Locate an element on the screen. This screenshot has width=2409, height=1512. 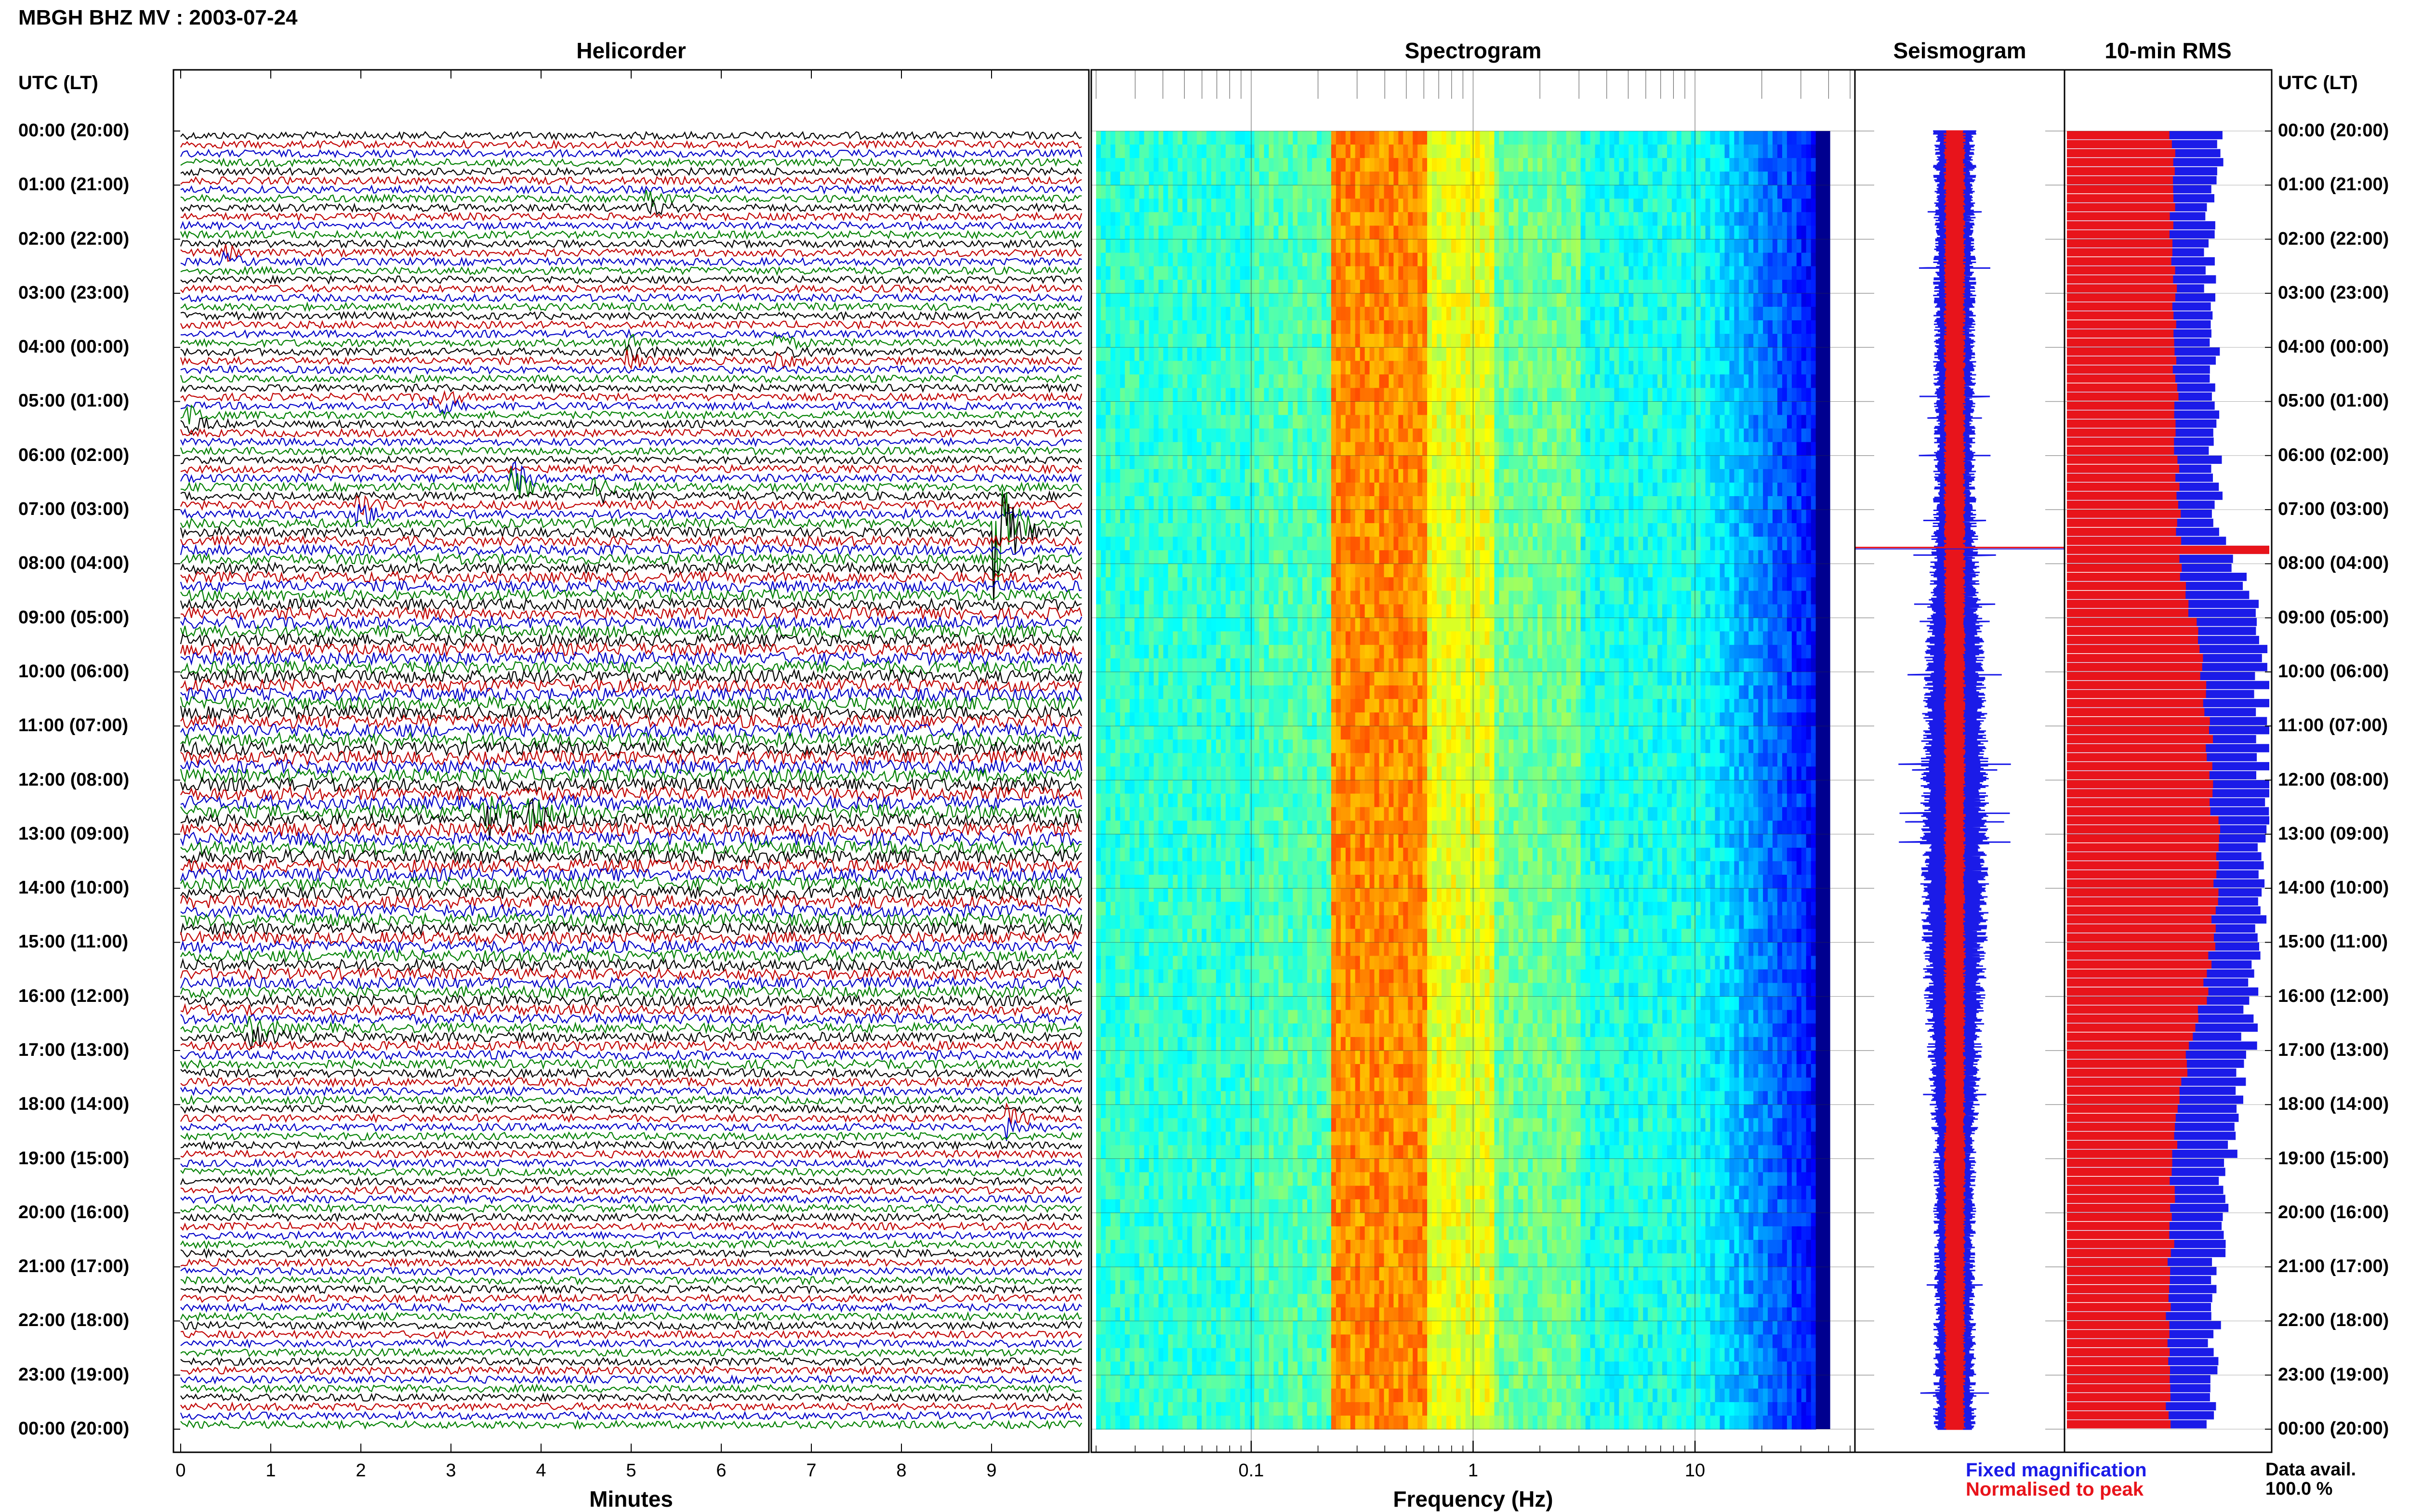
utc-label-left: UTC (LT) is located at coordinates (58, 82).